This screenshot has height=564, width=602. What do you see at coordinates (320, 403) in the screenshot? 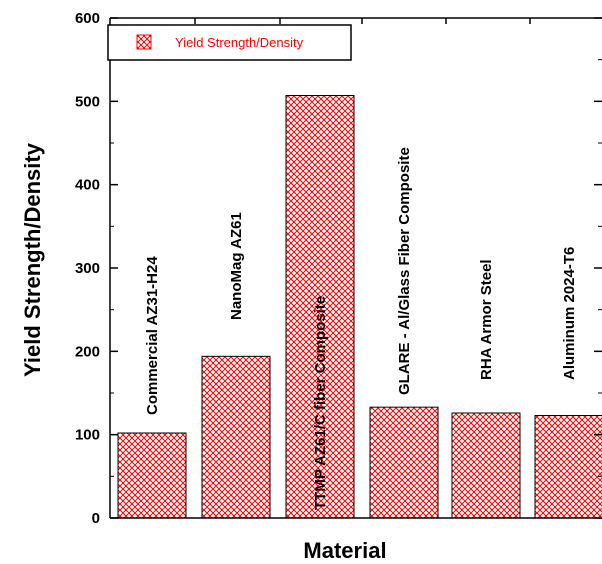
I see `category-label-2: TTMP AZ61/C fiber Composite` at bounding box center [320, 403].